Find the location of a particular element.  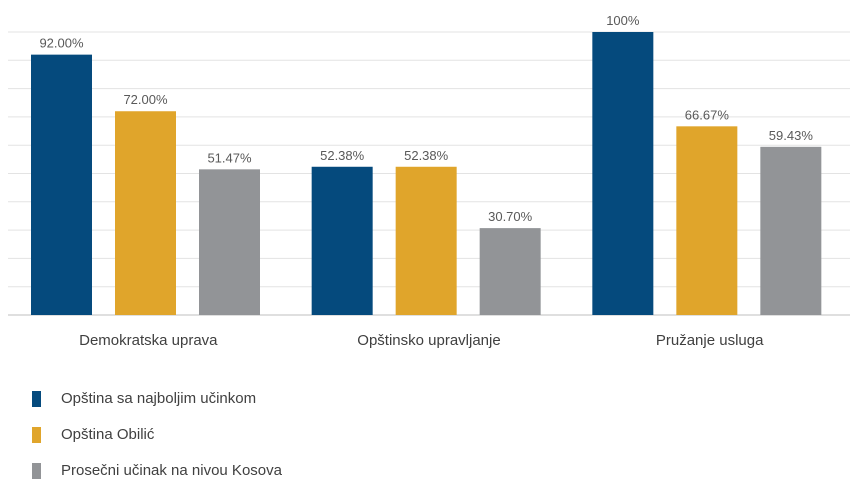

legend-item-best: Opština sa najboljim učinkom is located at coordinates (232, 399).